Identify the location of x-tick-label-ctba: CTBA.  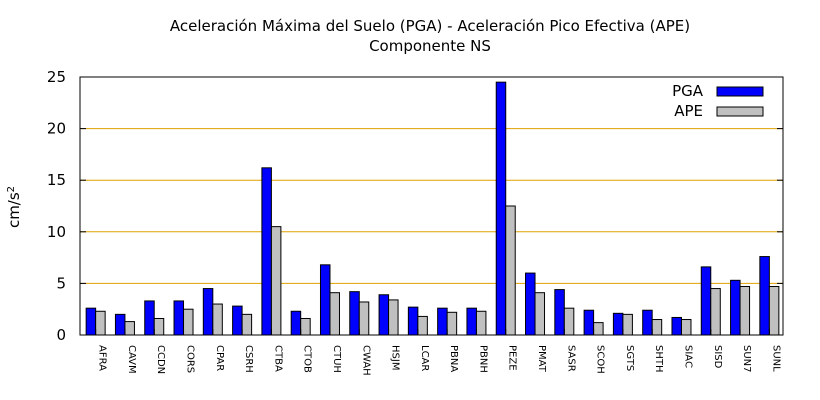
(277, 358).